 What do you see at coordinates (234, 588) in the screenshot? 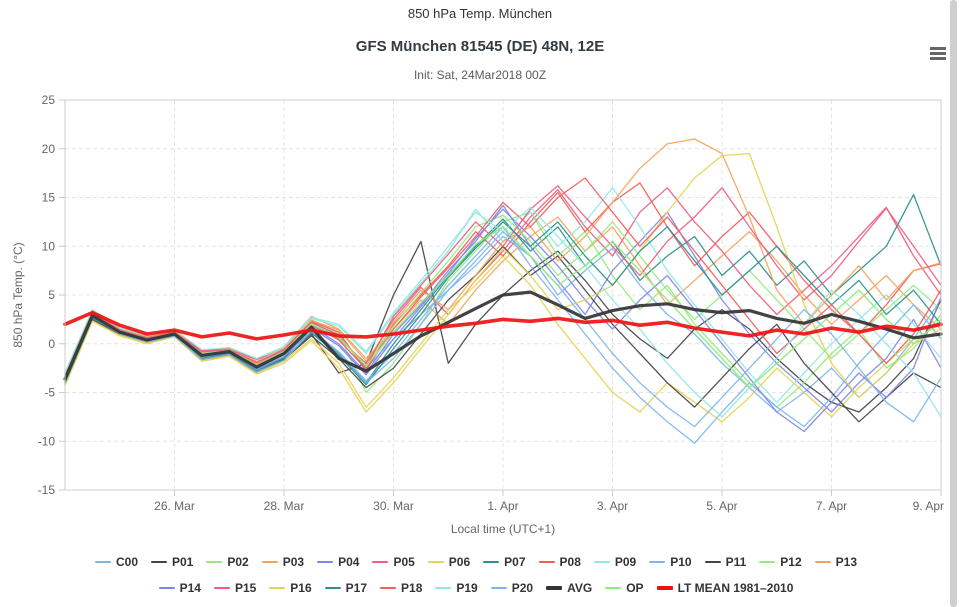
I see `legend-item-P15: P15` at bounding box center [234, 588].